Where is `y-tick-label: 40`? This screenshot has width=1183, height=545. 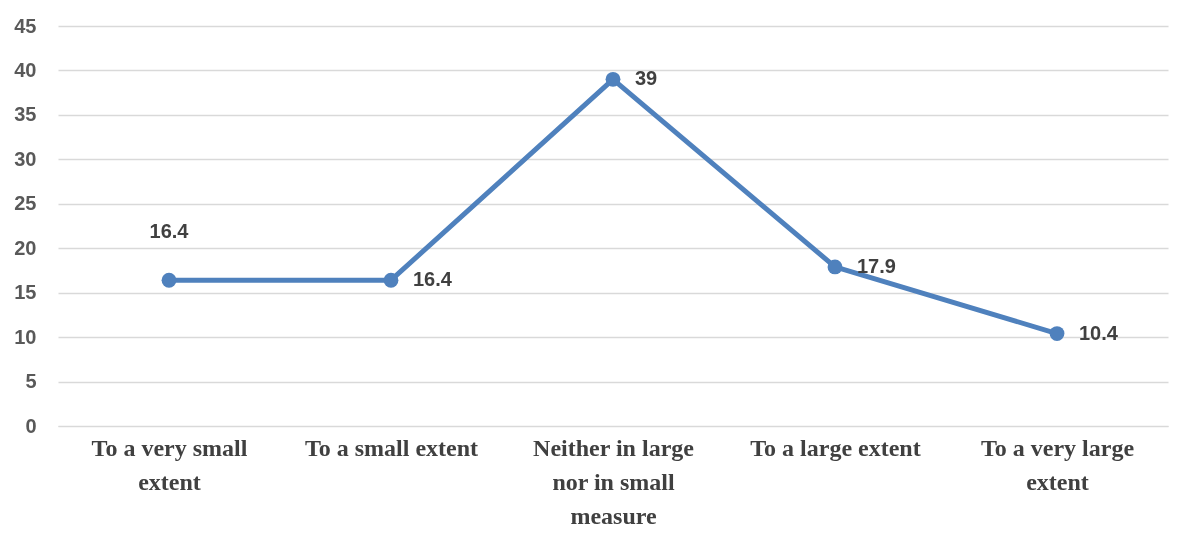
y-tick-label: 40 is located at coordinates (25, 69).